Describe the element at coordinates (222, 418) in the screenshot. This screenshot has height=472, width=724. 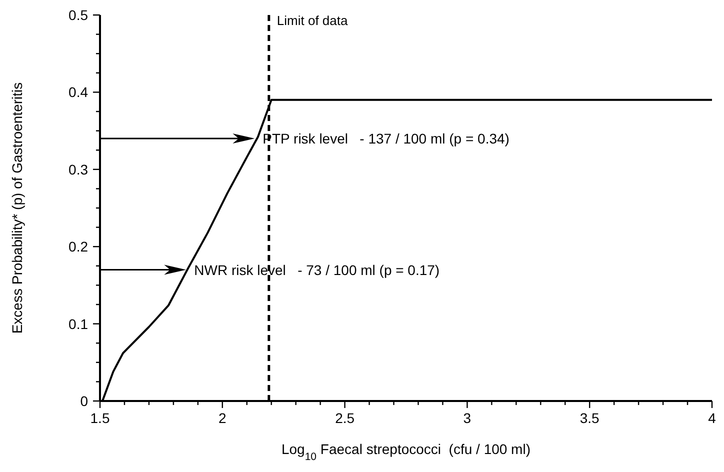
I see `x-tick-label: 2` at that location.